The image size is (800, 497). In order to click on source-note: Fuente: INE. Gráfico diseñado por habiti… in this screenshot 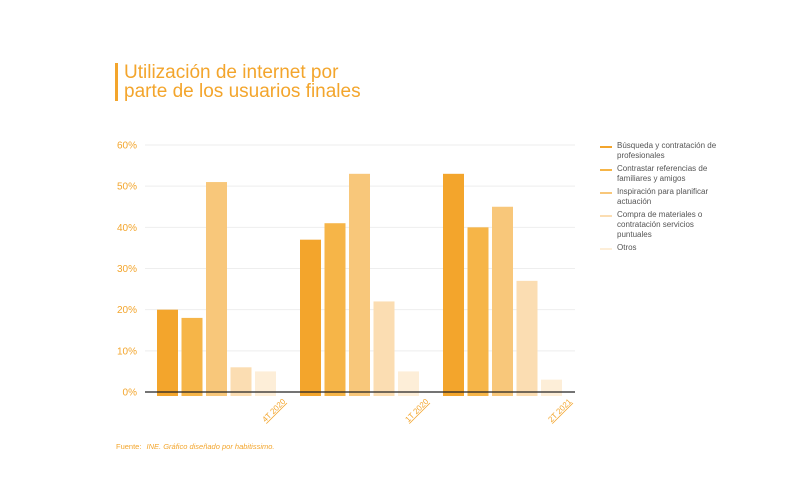, I will do `click(195, 446)`.